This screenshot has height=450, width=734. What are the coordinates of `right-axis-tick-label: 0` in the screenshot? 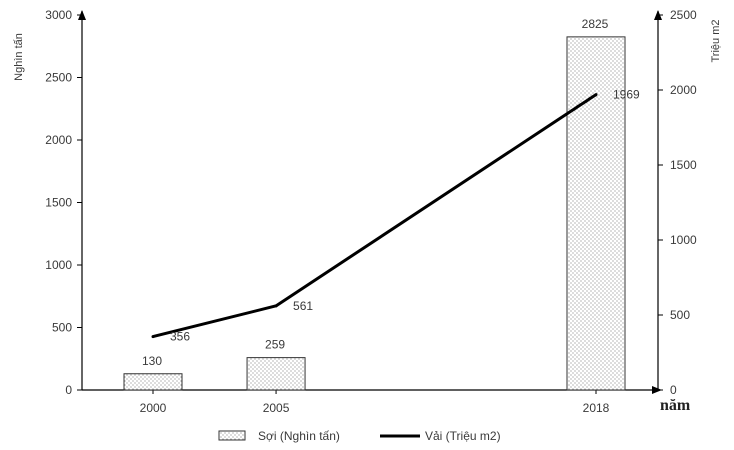 It's located at (673, 390).